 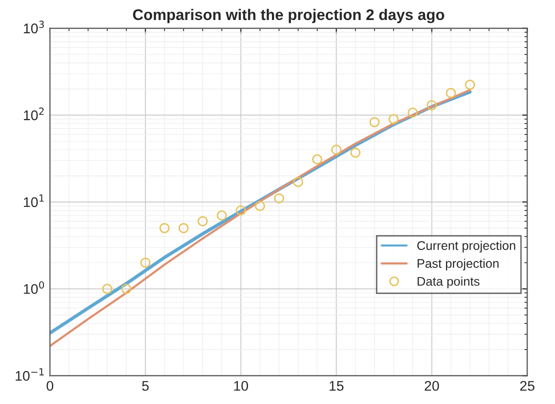 What do you see at coordinates (241, 385) in the screenshot?
I see `x-tick-label: 10` at bounding box center [241, 385].